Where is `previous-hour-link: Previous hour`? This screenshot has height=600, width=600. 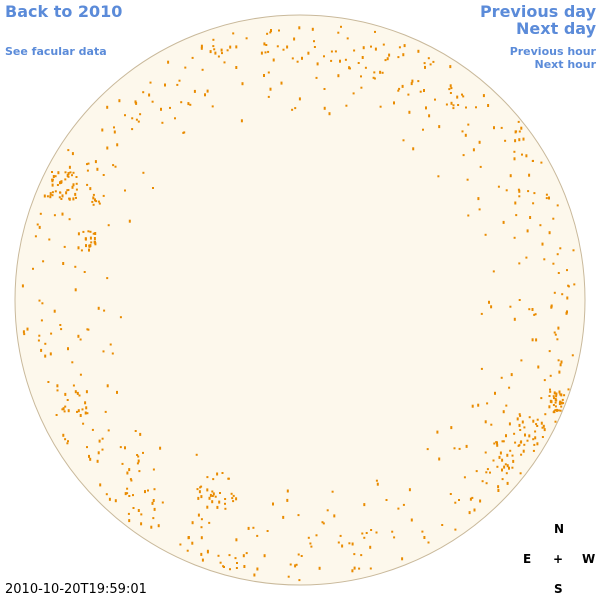
previous-hour-link: Previous hour is located at coordinates (552, 51).